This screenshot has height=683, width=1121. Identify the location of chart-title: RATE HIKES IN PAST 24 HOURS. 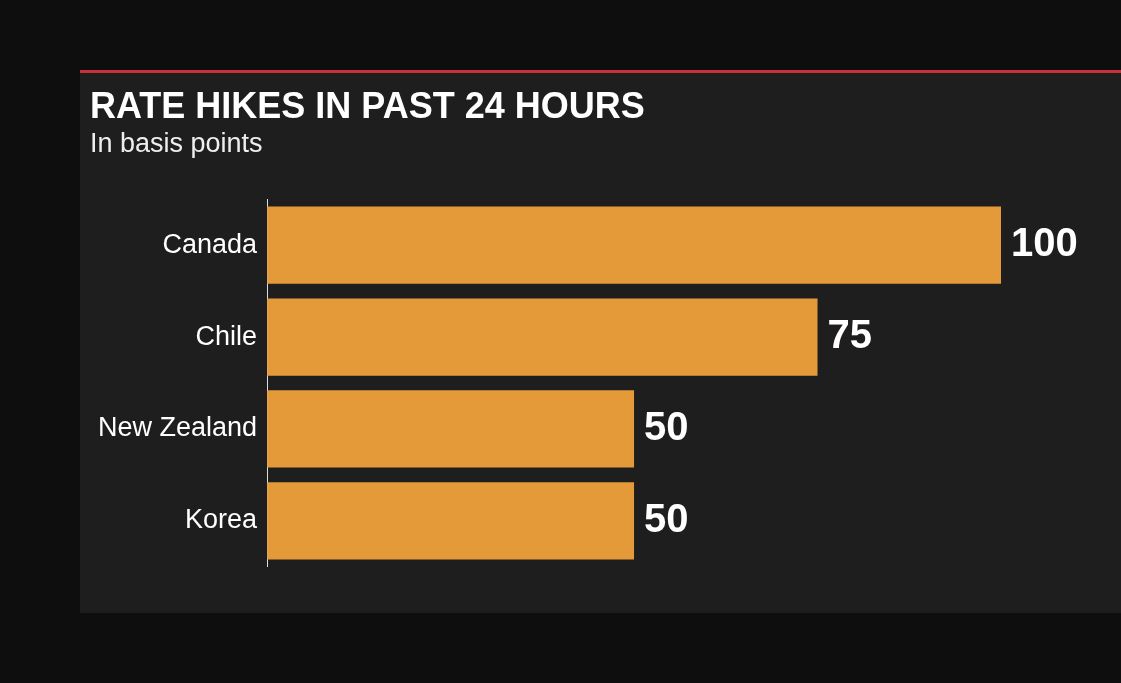
(367, 106).